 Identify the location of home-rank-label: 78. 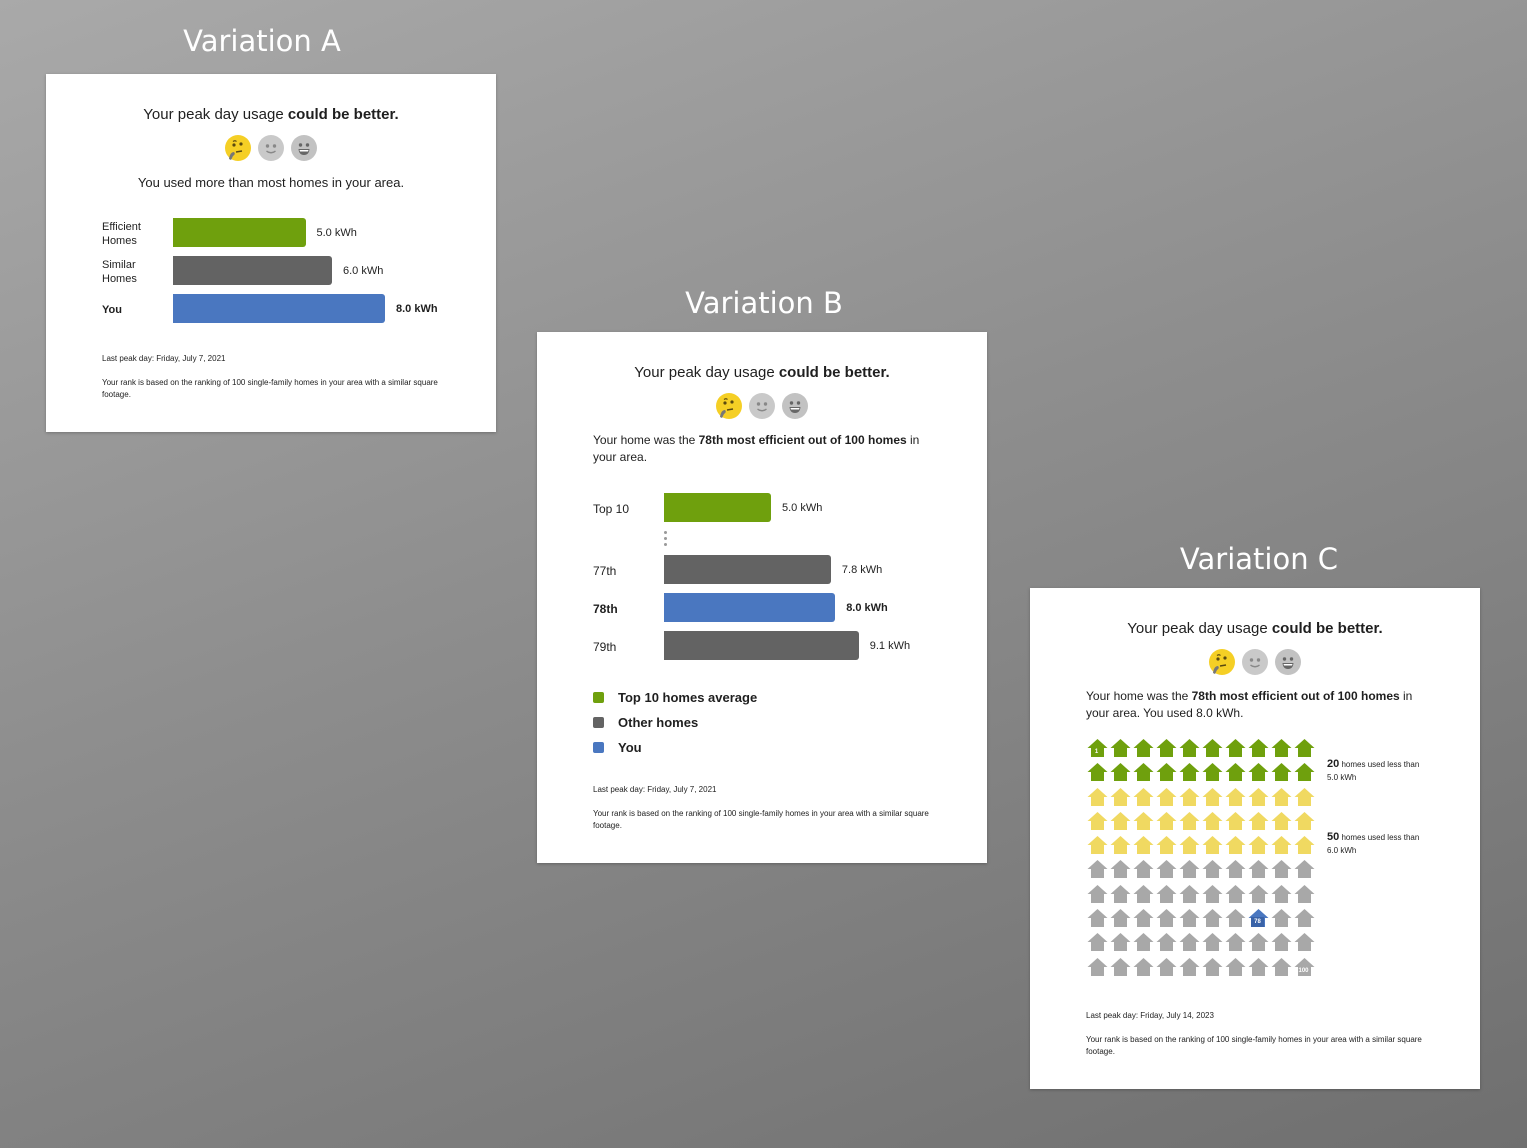
(1257, 922).